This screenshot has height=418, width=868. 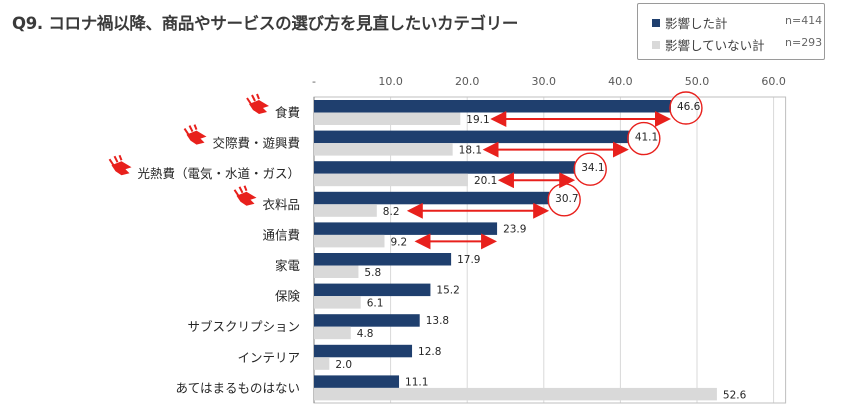 What do you see at coordinates (468, 260) in the screenshot?
I see `data-label-affected: 17.9` at bounding box center [468, 260].